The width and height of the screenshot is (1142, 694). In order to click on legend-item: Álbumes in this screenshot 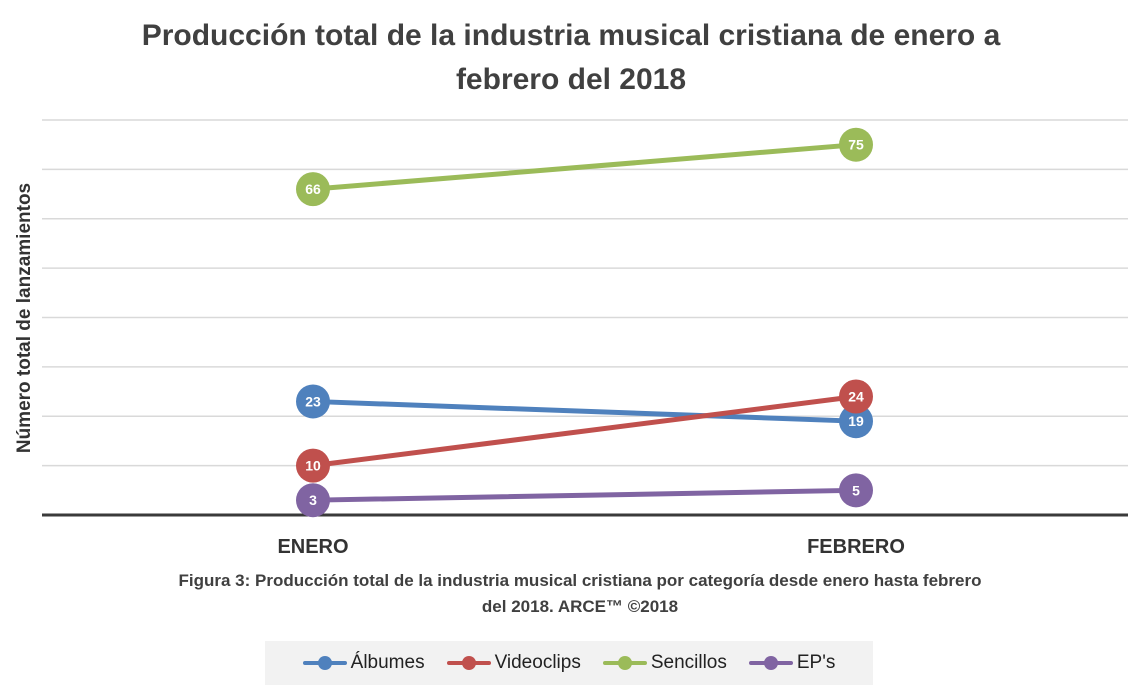, I will do `click(363, 663)`.